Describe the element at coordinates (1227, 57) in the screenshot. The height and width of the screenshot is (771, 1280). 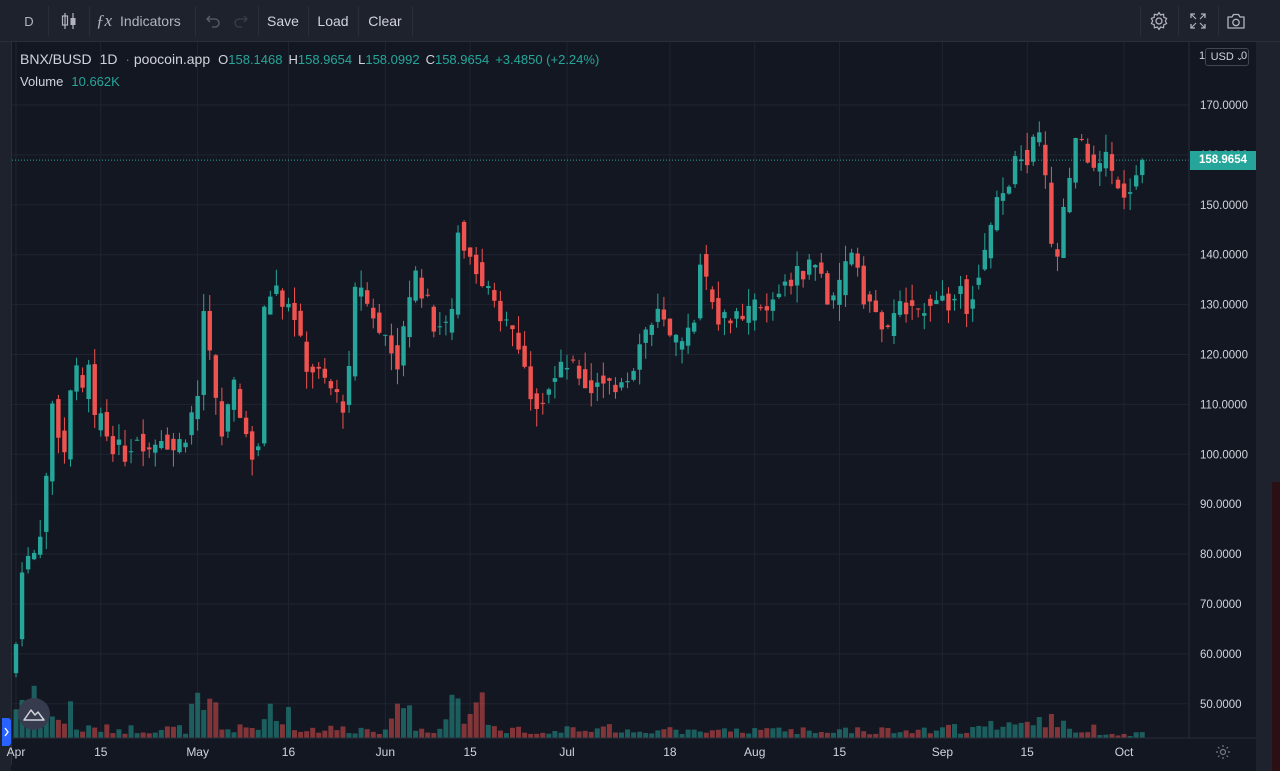
I see `currency-button: USD ⌄` at that location.